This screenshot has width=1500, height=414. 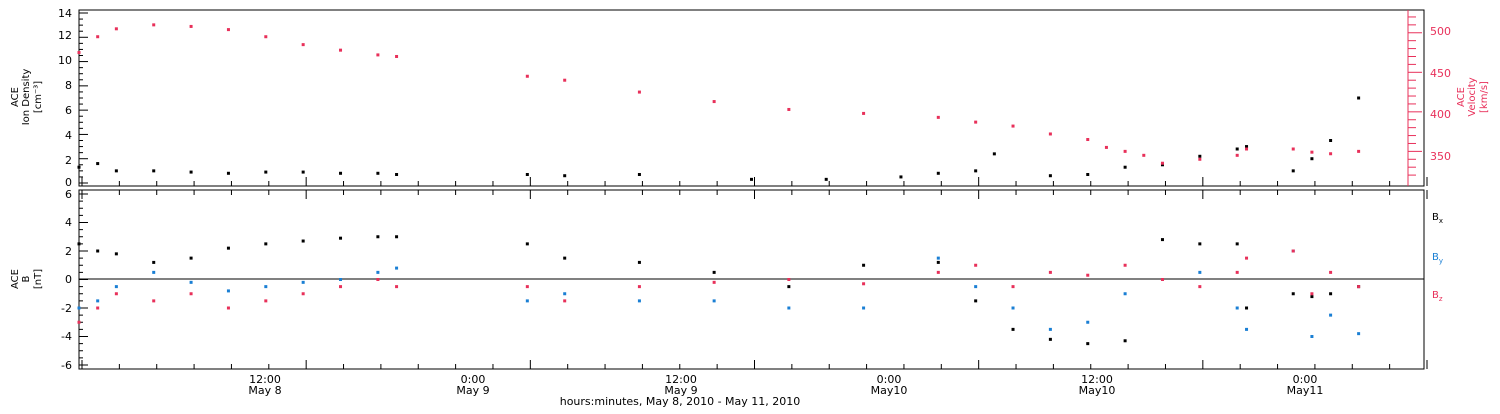 What do you see at coordinates (65, 98) in the screenshot?
I see `density-tick-labels: 0 2 4 6 8 10 12 14` at bounding box center [65, 98].